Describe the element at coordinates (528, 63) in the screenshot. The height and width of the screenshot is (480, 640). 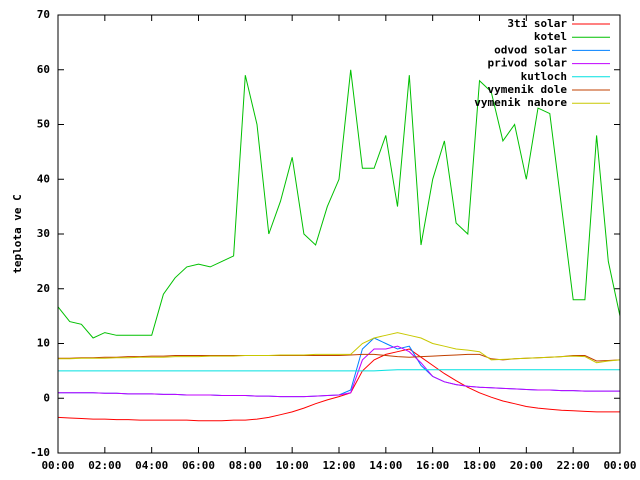
I see `legend-label: privod solar` at that location.